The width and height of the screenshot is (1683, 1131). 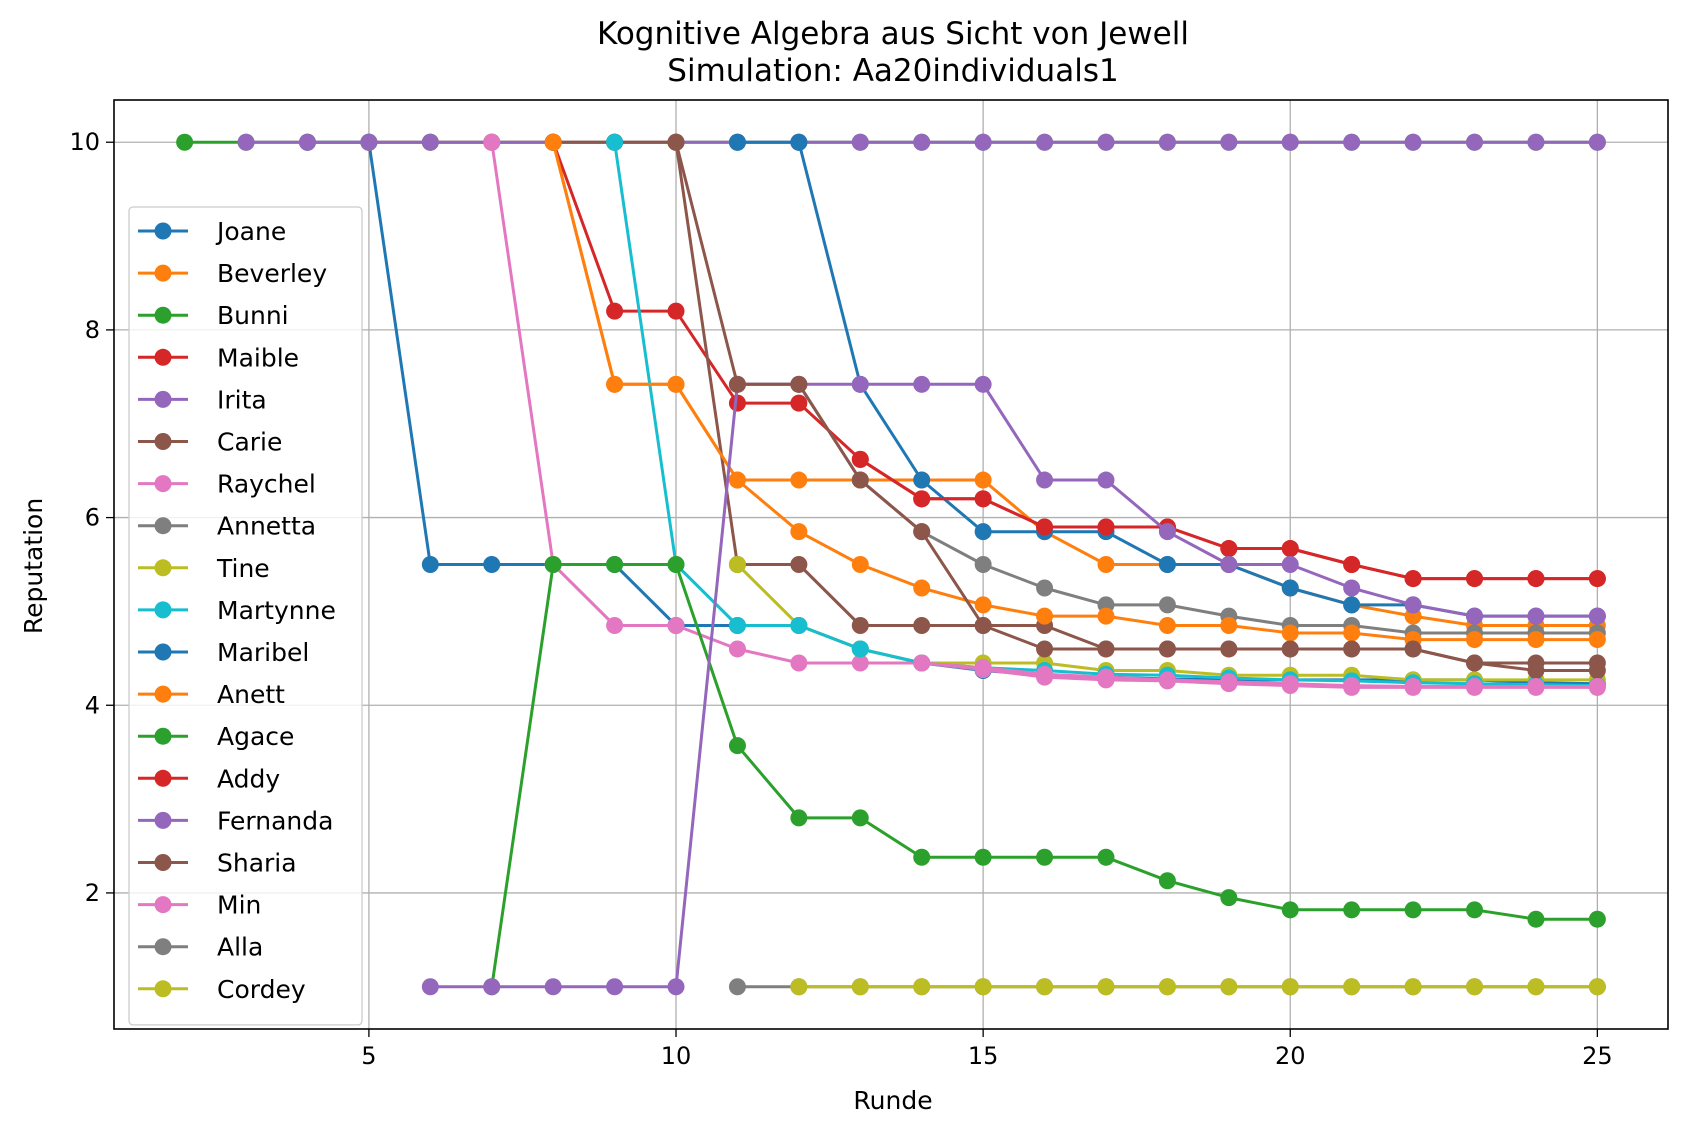 What do you see at coordinates (216, 736) in the screenshot?
I see `legend-item: Agace` at bounding box center [216, 736].